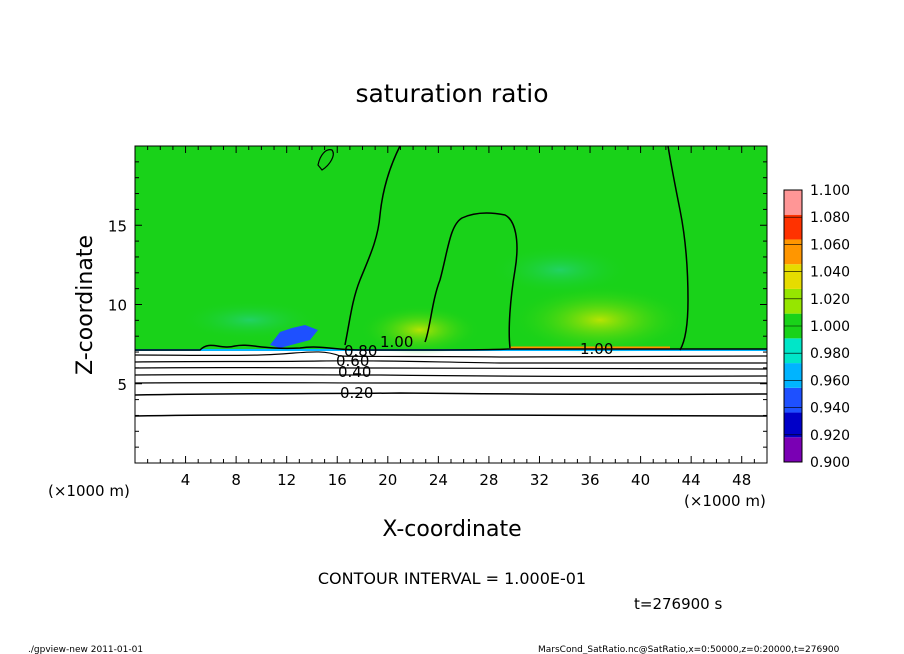  I want to click on colorbar-label: 1.000, so click(830, 327).